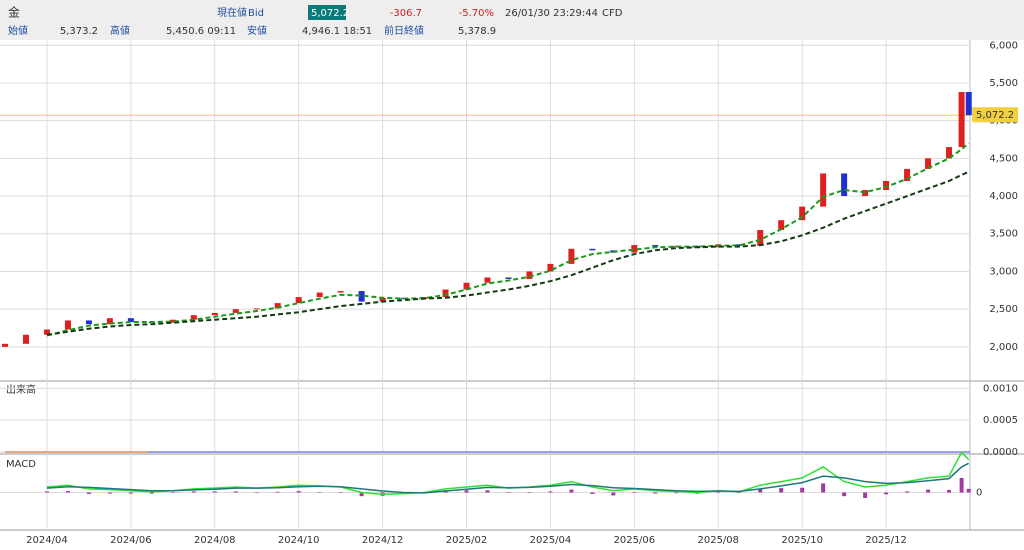 This screenshot has width=1024, height=550. I want to click on header-bar, so click(512, 20).